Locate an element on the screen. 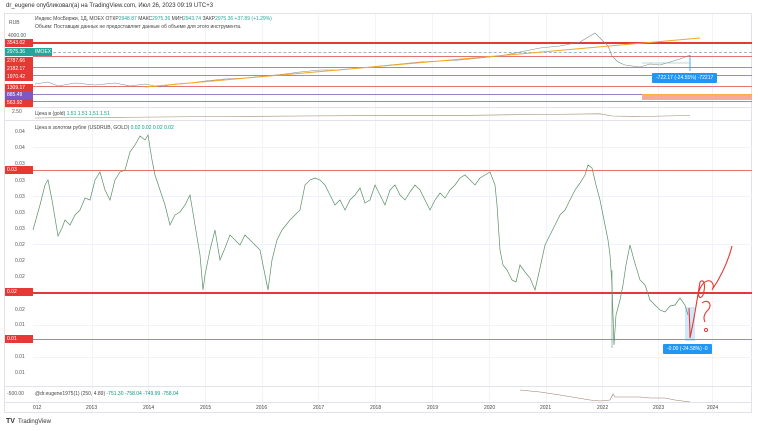 This screenshot has height=431, width=758. hand-drawn-forecast is located at coordinates (710, 292).